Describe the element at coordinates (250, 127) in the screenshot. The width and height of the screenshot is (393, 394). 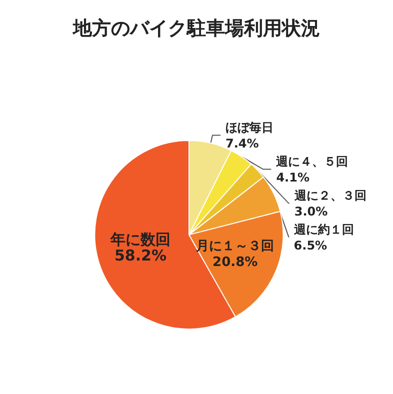
I see `slice-label: ほぼ毎日` at that location.